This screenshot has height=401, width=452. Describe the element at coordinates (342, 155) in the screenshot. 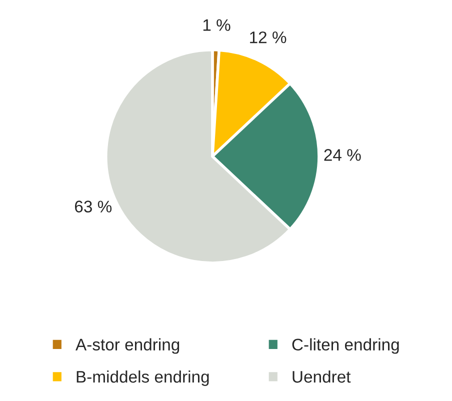

I see `data-label: 24 %` at that location.